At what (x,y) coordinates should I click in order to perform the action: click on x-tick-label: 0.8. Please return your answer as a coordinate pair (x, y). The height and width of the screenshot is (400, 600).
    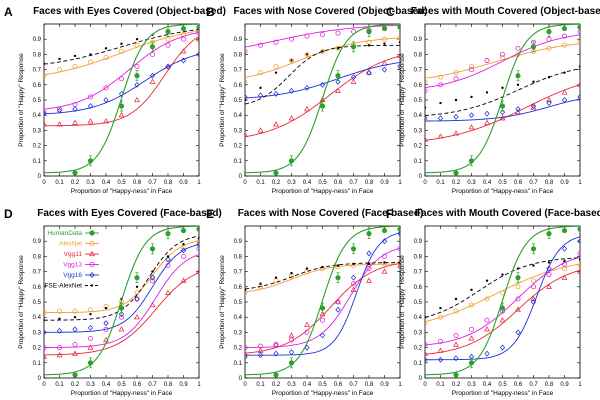
    Looking at the image, I should click on (549, 183).